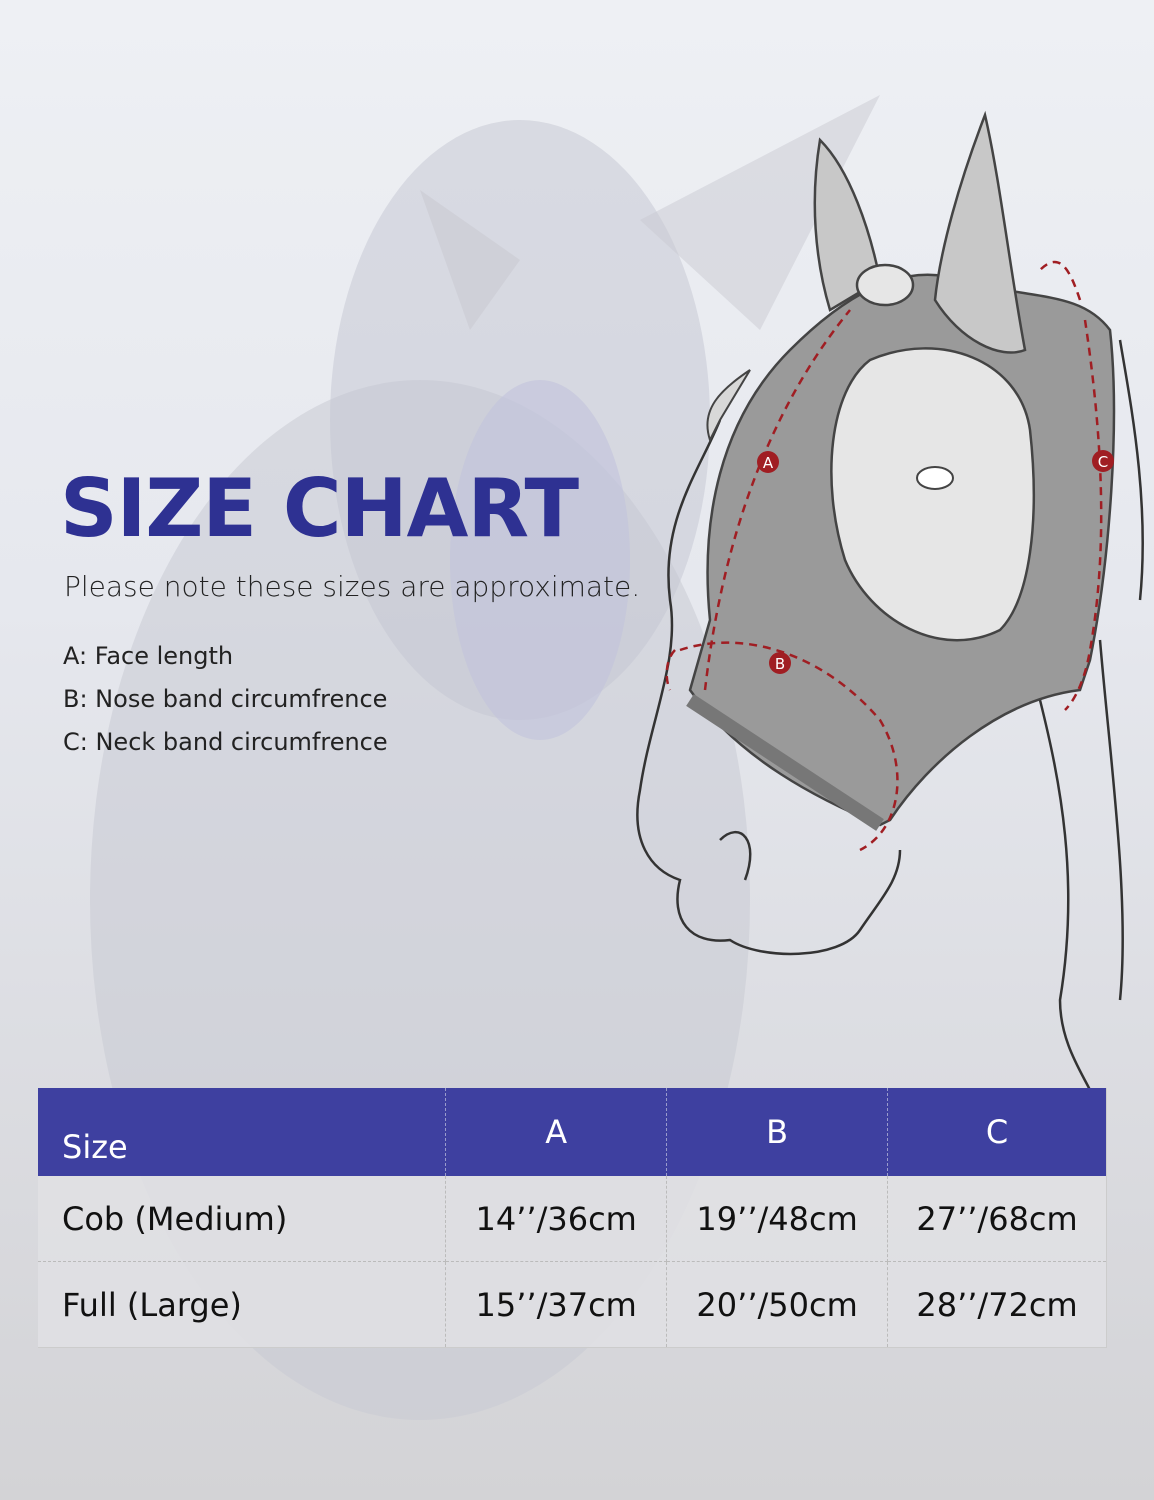 The height and width of the screenshot is (1500, 1154). I want to click on value-c: 28’’/72cm, so click(997, 1304).